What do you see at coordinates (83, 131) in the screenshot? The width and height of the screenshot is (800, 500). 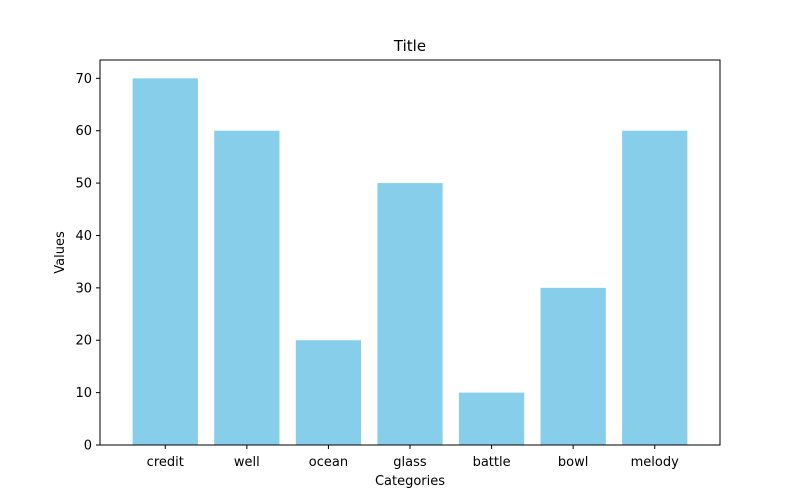 I see `y-tick-label: 60` at bounding box center [83, 131].